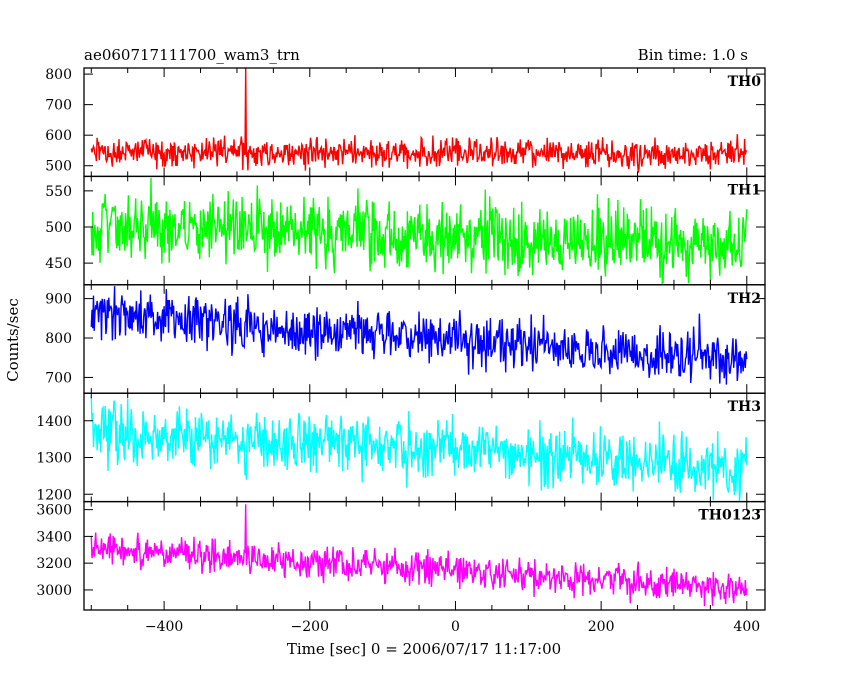  Describe the element at coordinates (13, 340) in the screenshot. I see `y-axis-label: Counts/sec` at that location.